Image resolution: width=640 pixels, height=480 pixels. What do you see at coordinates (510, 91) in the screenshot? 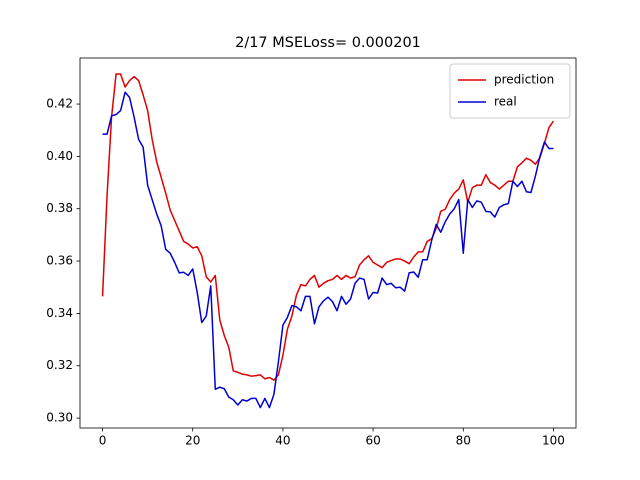
I see `legend-box` at bounding box center [510, 91].